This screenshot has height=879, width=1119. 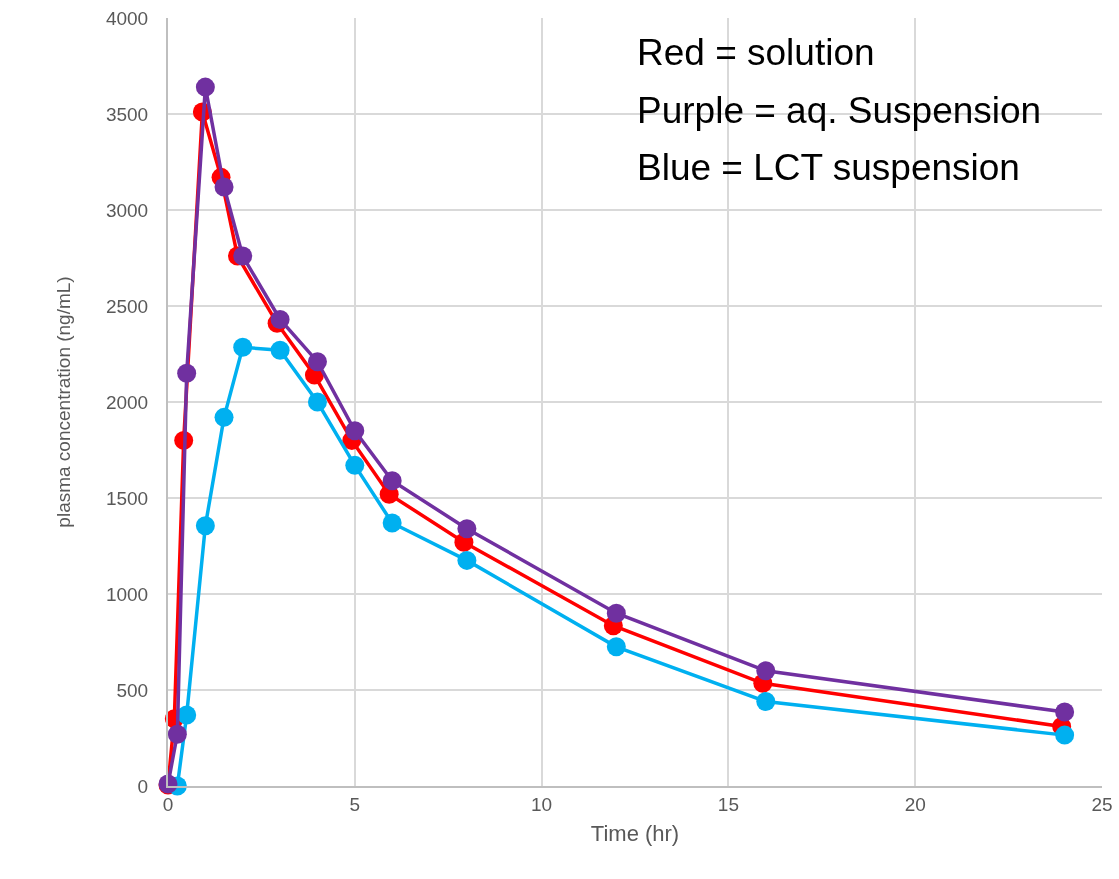 I want to click on y-tick-label: 1500, so click(x=127, y=498).